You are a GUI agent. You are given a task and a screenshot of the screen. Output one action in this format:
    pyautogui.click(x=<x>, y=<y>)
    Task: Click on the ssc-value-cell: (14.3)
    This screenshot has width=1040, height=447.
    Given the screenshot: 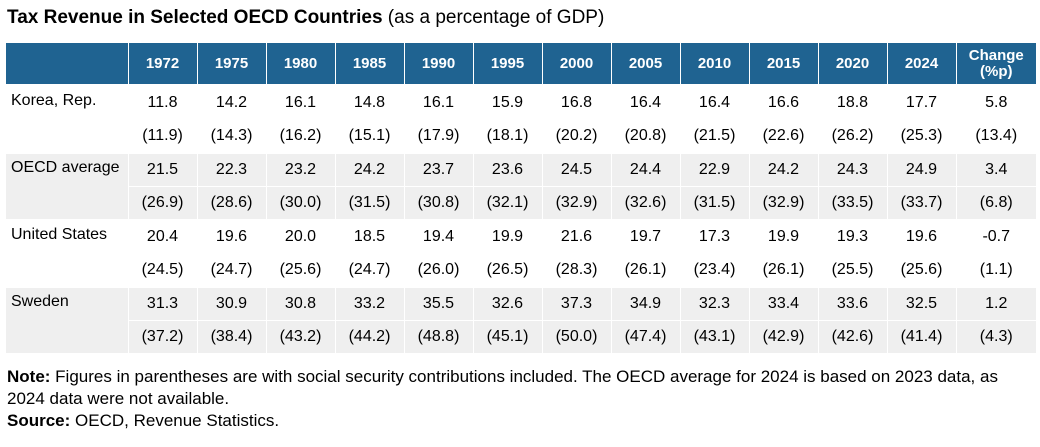 What is the action you would take?
    pyautogui.click(x=232, y=136)
    